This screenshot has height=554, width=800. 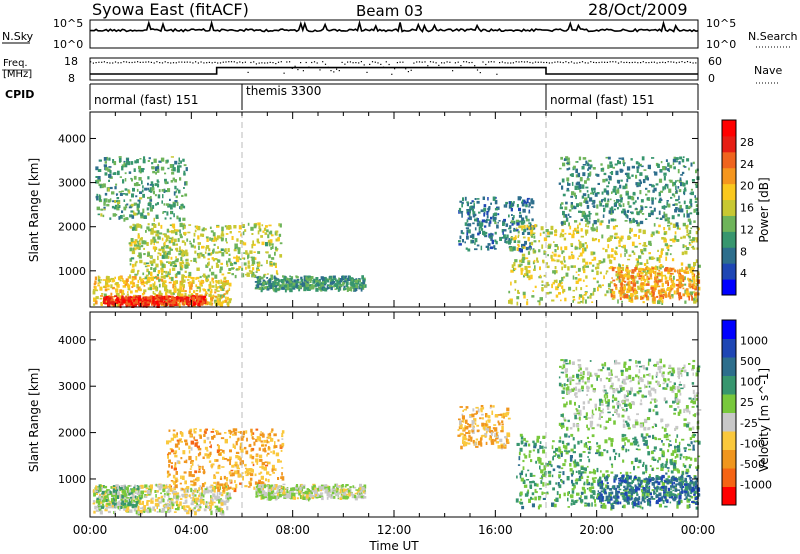 What do you see at coordinates (389, 11) in the screenshot?
I see `beam-title: Beam 03` at bounding box center [389, 11].